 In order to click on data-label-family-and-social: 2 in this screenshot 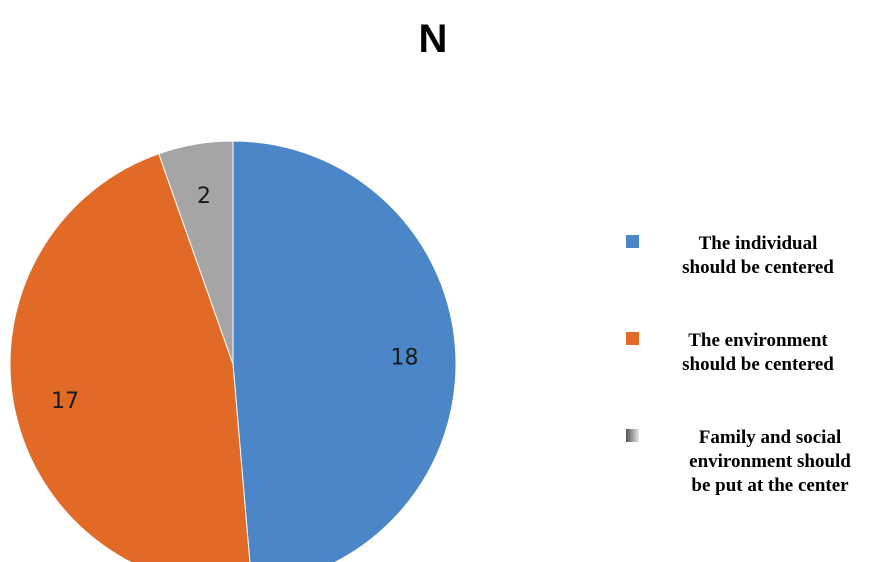, I will do `click(204, 196)`.